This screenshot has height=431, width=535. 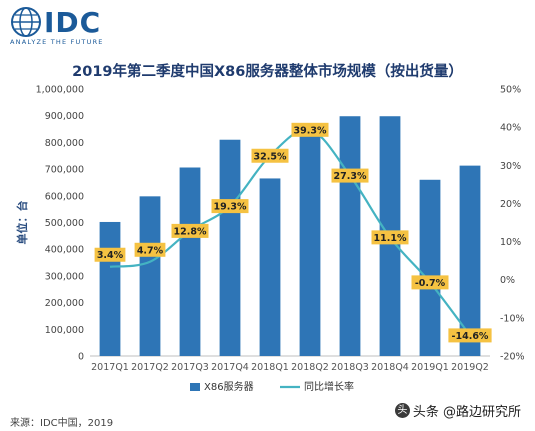 What do you see at coordinates (190, 367) in the screenshot?
I see `x-tick-label: 2017Q3` at bounding box center [190, 367].